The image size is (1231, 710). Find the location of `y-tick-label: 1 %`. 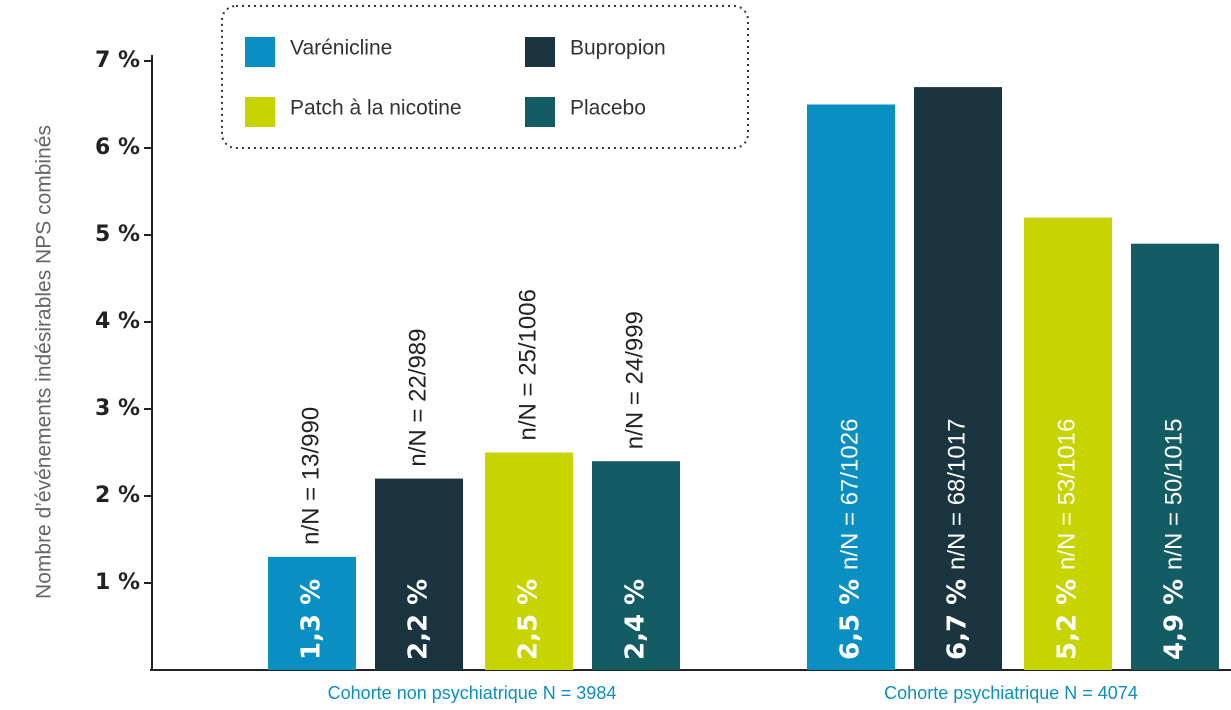

y-tick-label: 1 % is located at coordinates (117, 582).